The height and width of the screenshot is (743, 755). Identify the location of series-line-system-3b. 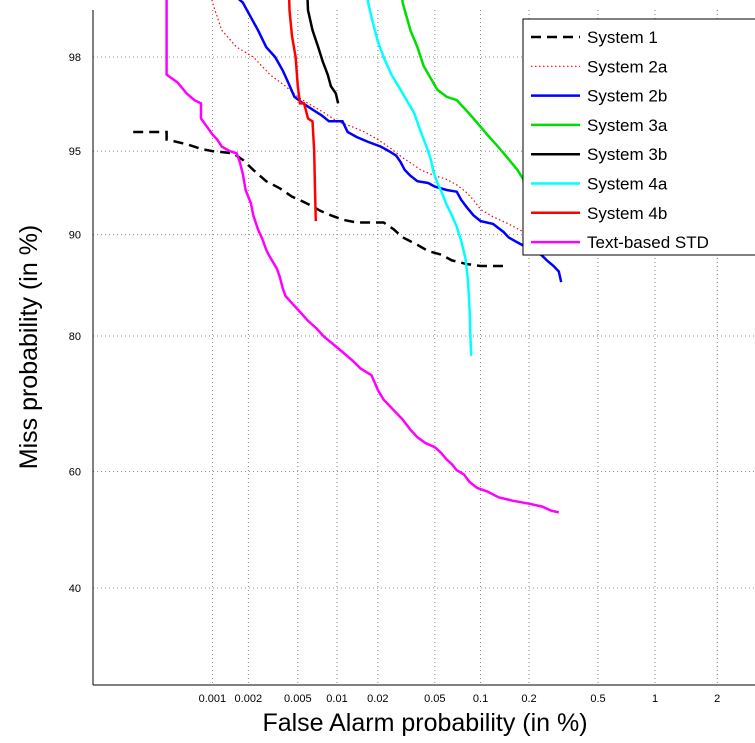
(323, 52).